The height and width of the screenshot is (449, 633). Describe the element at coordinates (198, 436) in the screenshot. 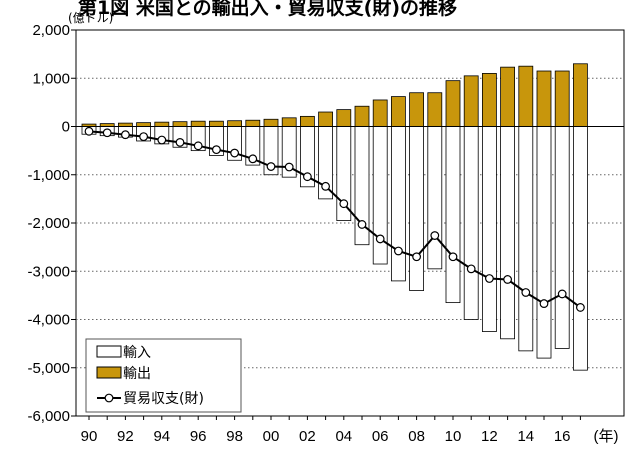

I see `x-tick-label: 96` at that location.